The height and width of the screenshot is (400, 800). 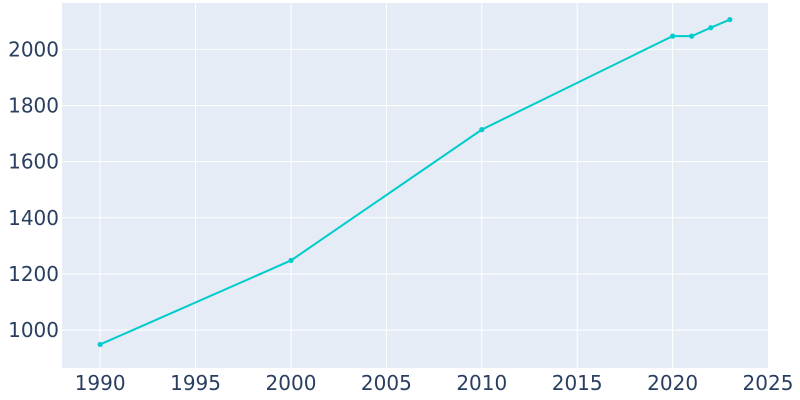 I want to click on x-tick-label: 2010, so click(x=481, y=383).